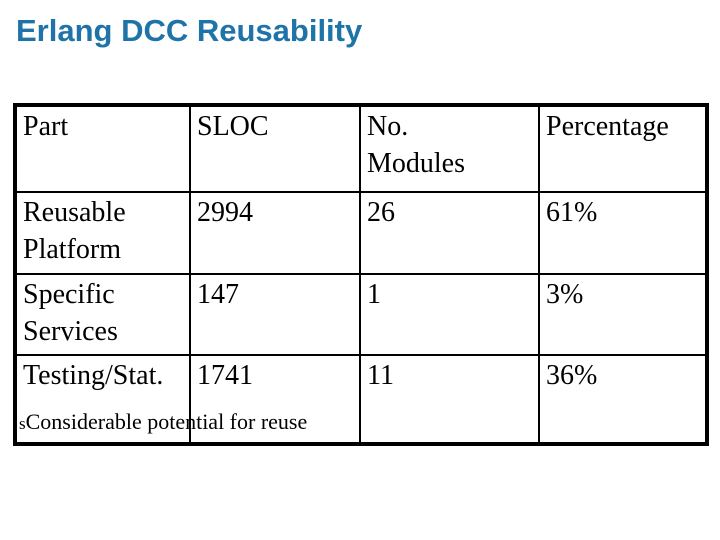  I want to click on column-header-part: Part, so click(102, 148).